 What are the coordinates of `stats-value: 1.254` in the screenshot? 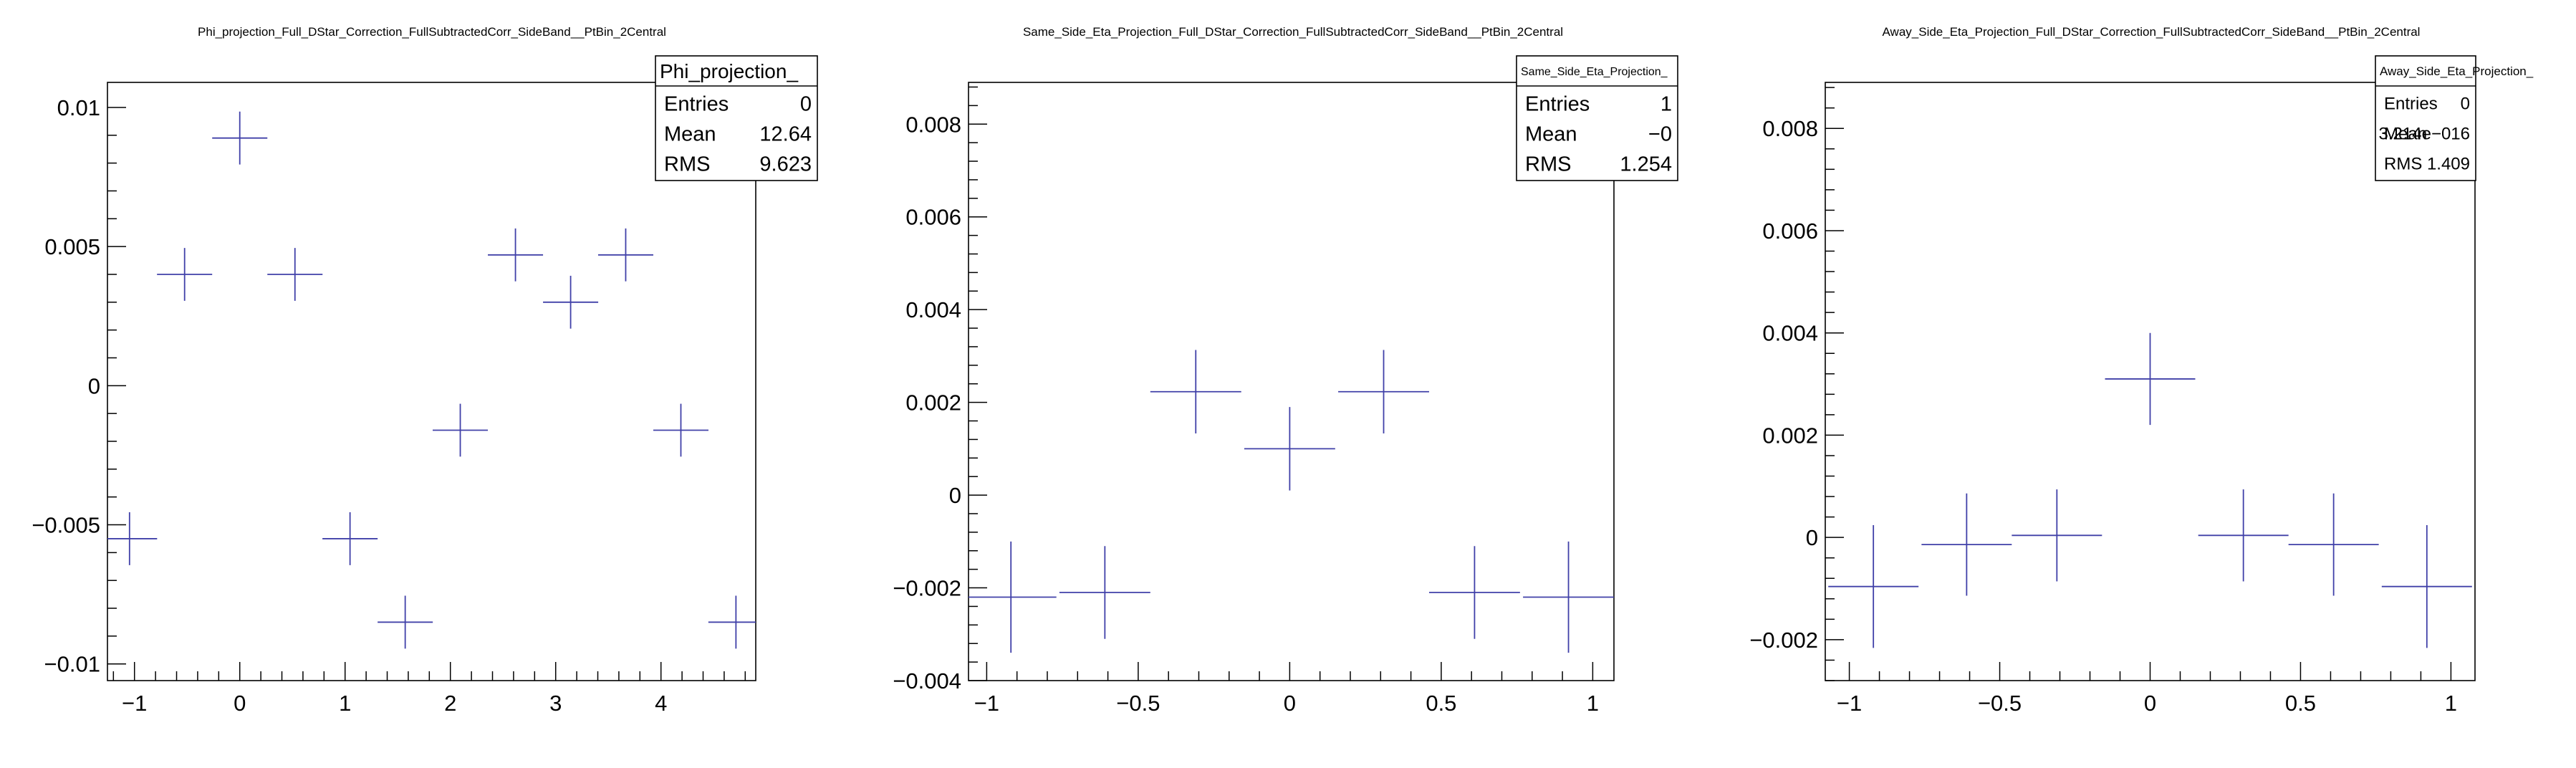 It's located at (1646, 164).